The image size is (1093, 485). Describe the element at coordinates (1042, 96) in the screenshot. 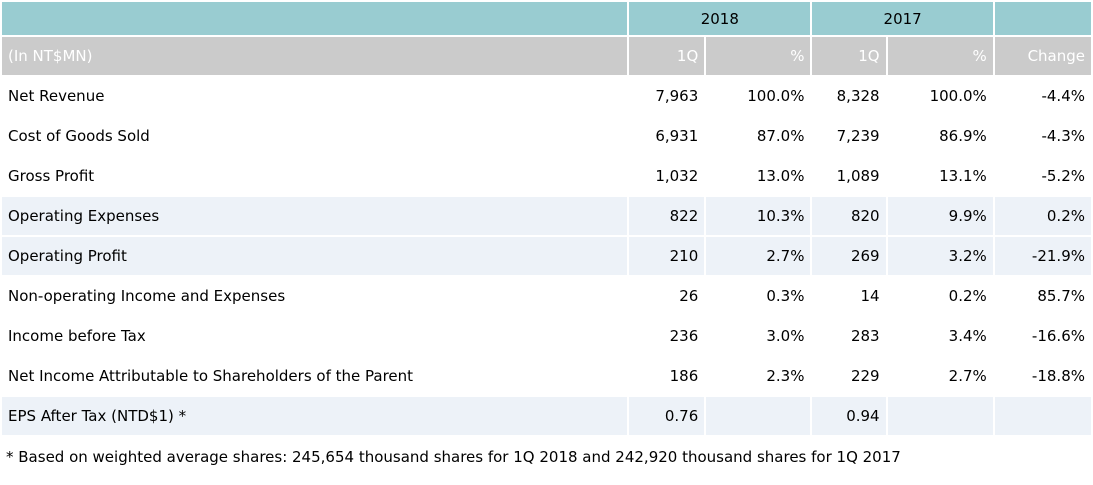

I see `value-cell: -4.4%` at that location.